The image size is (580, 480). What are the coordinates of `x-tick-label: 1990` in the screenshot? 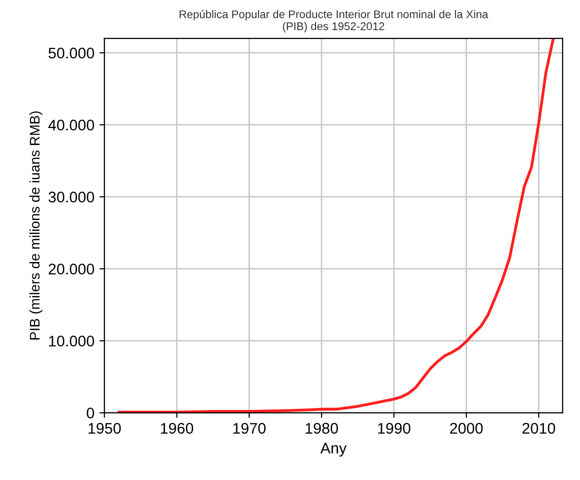 It's located at (394, 428).